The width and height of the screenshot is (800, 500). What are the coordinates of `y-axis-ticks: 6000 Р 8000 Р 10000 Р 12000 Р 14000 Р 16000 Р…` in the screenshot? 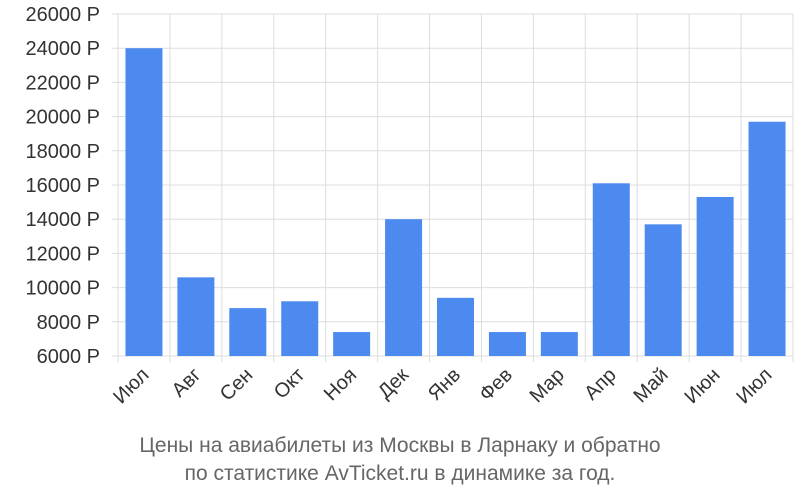 It's located at (62, 186).